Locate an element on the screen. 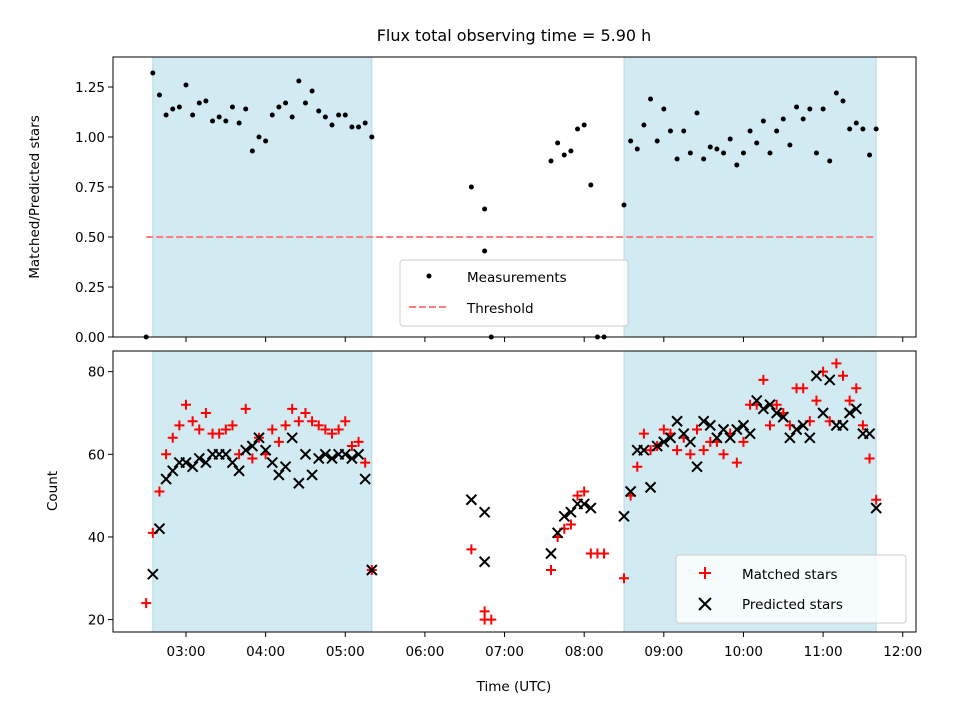 This screenshot has height=720, width=960. x-tick-label: 03:00 is located at coordinates (186, 652).